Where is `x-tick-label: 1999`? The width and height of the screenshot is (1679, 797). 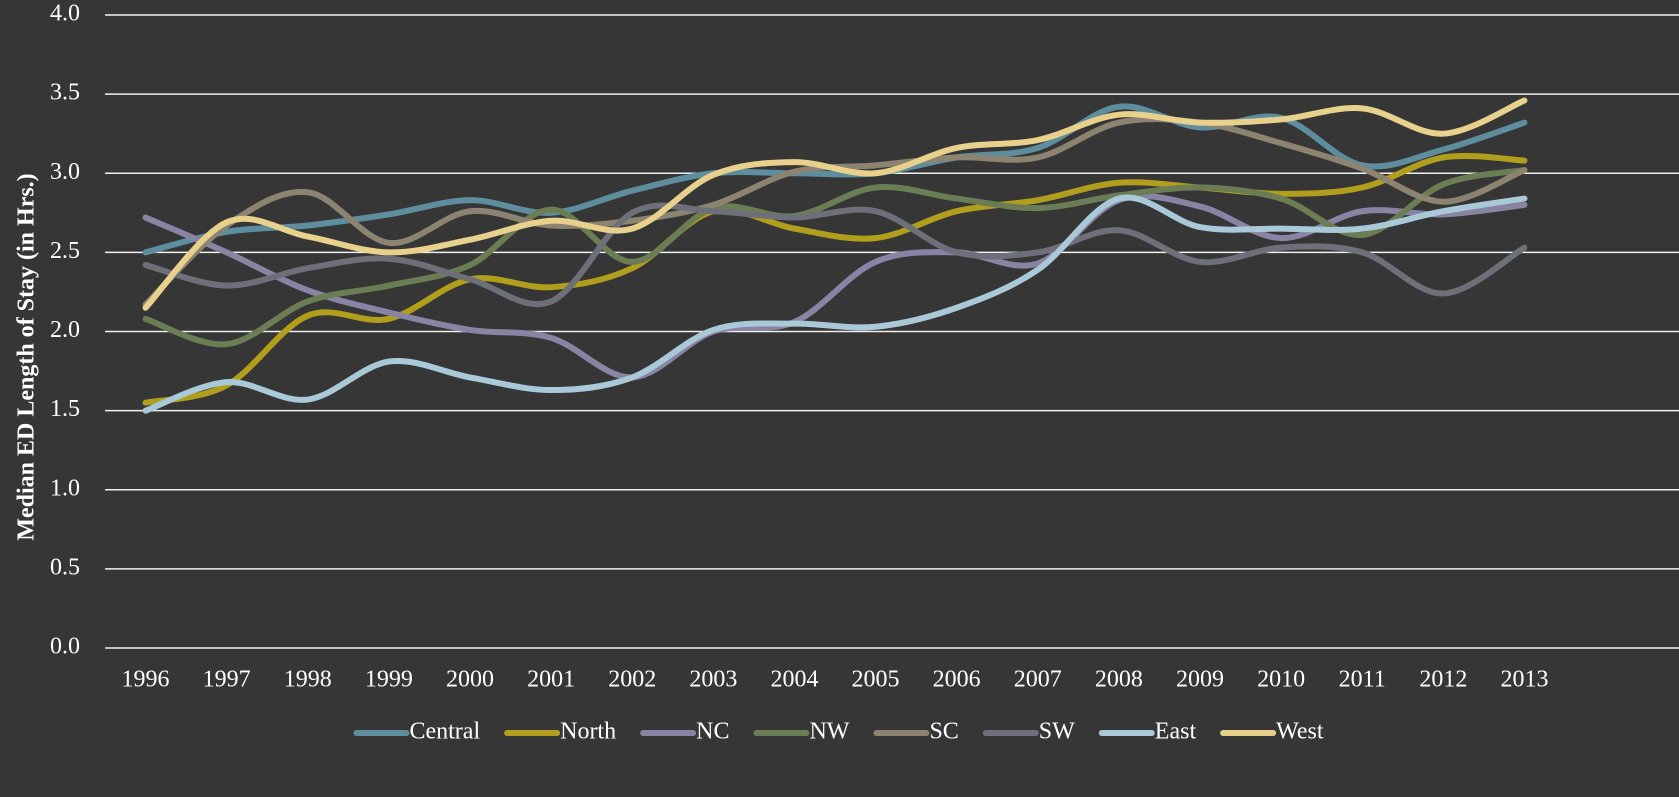
x-tick-label: 1999 is located at coordinates (389, 680).